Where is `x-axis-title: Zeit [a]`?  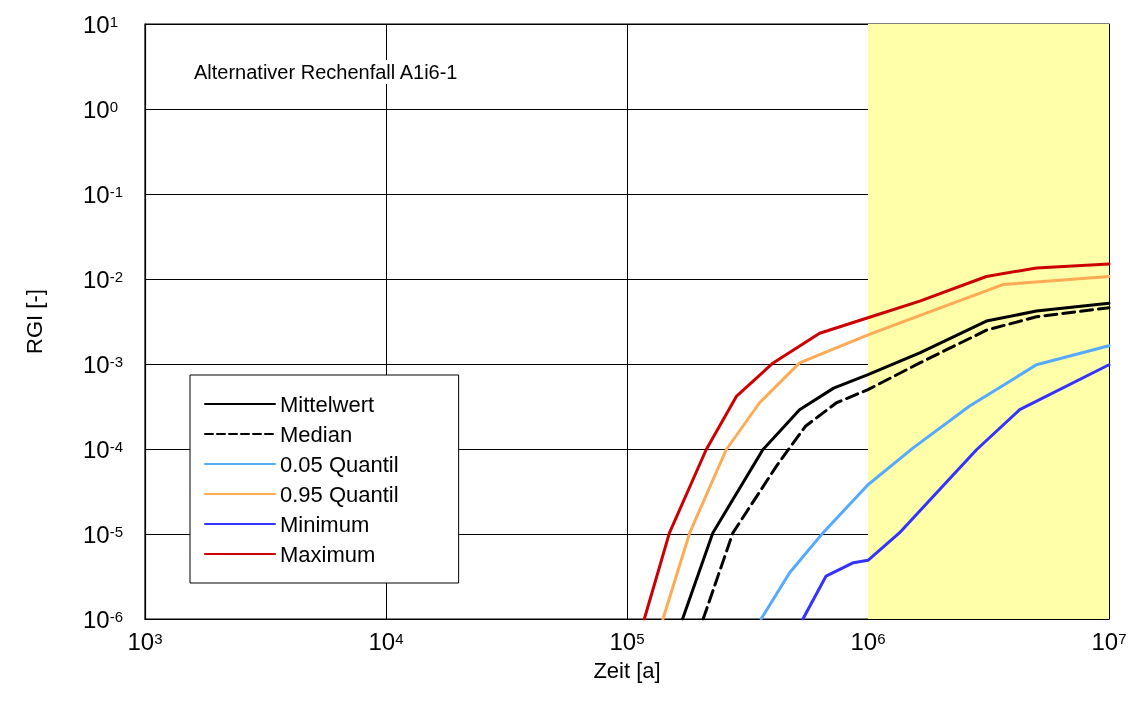 x-axis-title: Zeit [a] is located at coordinates (627, 670).